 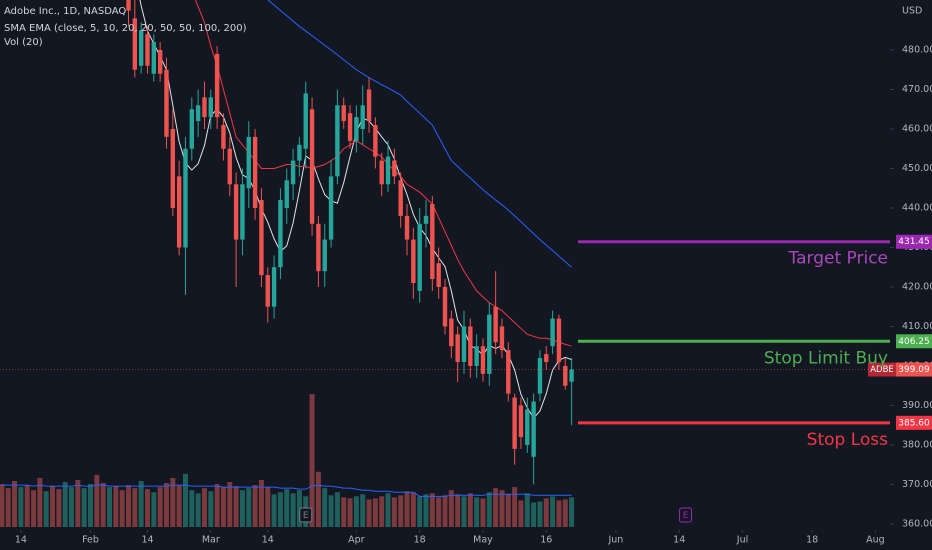 I want to click on volume-ma-line, so click(x=286, y=490).